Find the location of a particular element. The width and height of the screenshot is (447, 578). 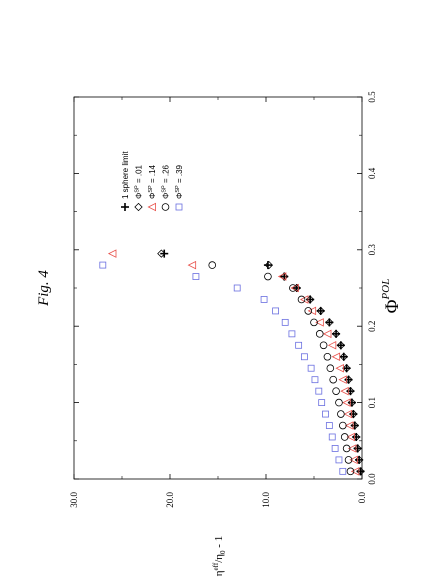

legend-item: ΦSP = .39 is located at coordinates (179, 187).